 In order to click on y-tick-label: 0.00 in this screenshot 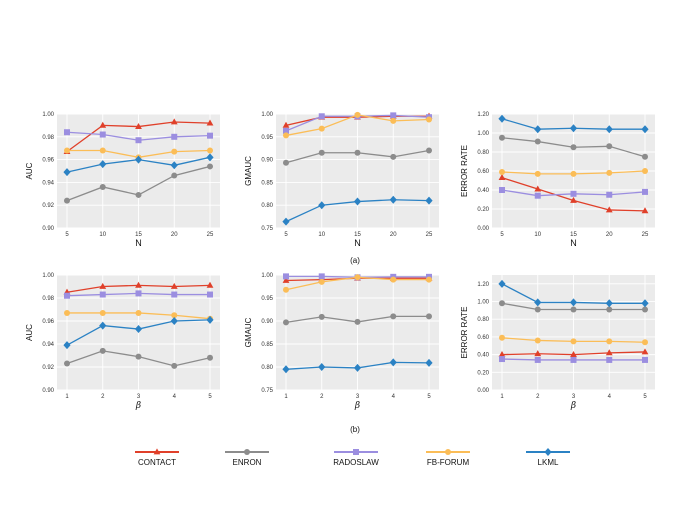, I will do `click(483, 391)`.